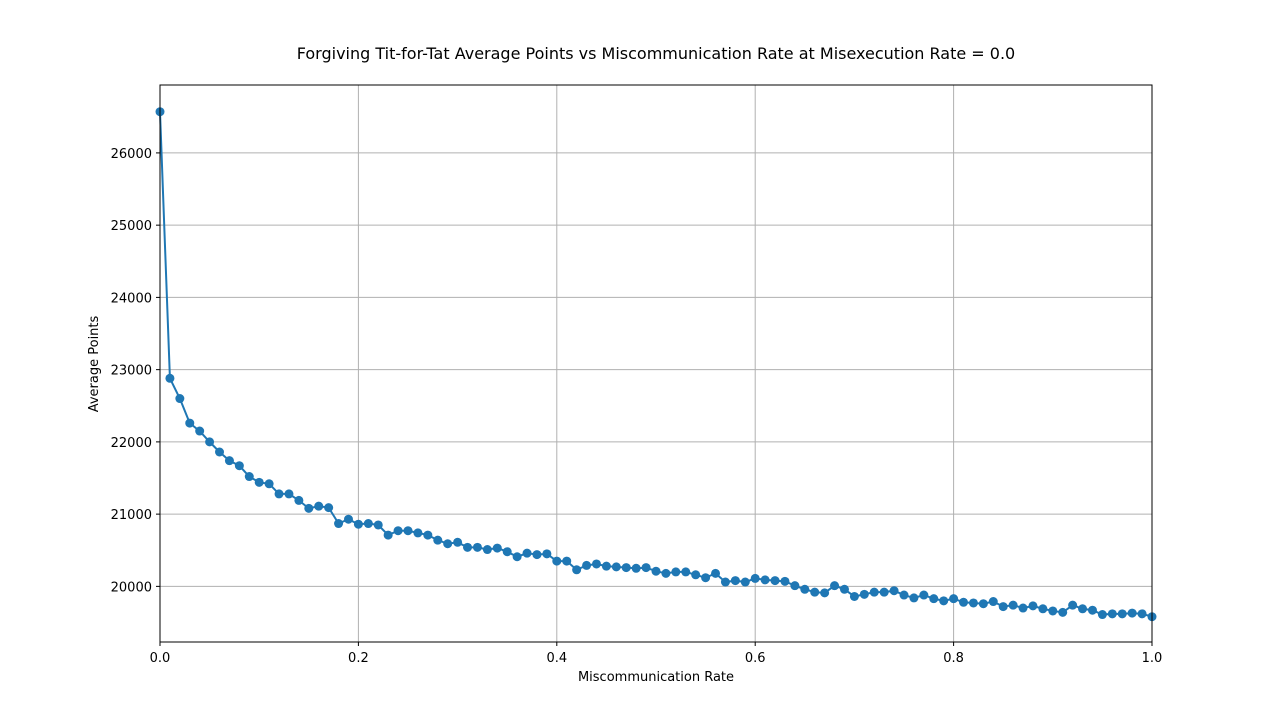  Describe the element at coordinates (160, 658) in the screenshot. I see `x-tick-label: 0.0` at that location.